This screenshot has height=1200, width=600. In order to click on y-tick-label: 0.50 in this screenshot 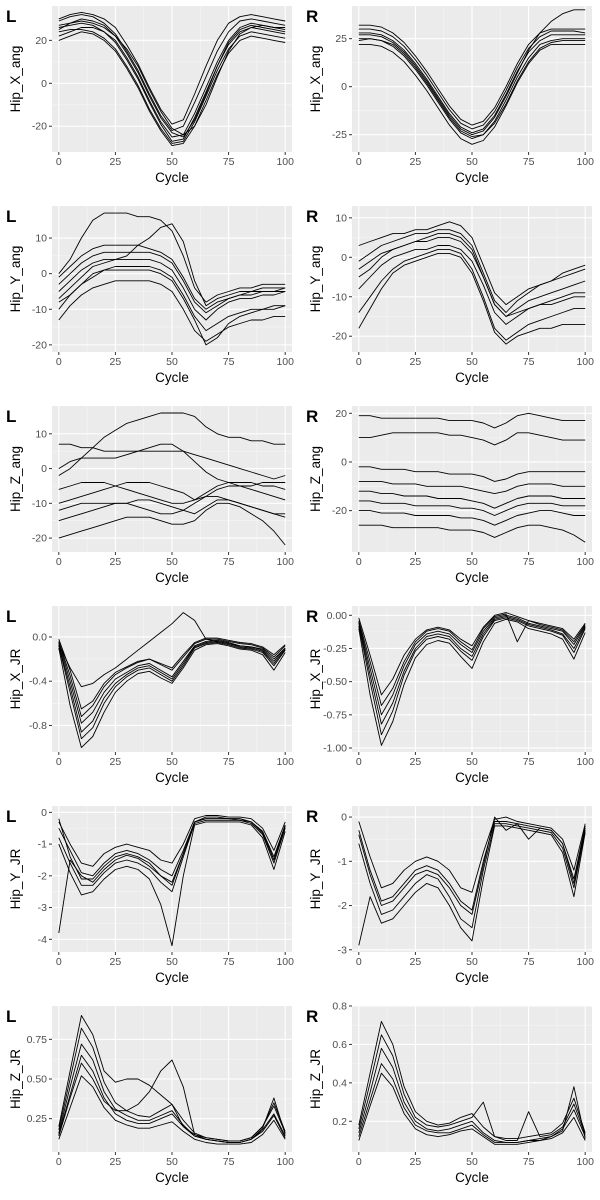, I will do `click(37, 1080)`.